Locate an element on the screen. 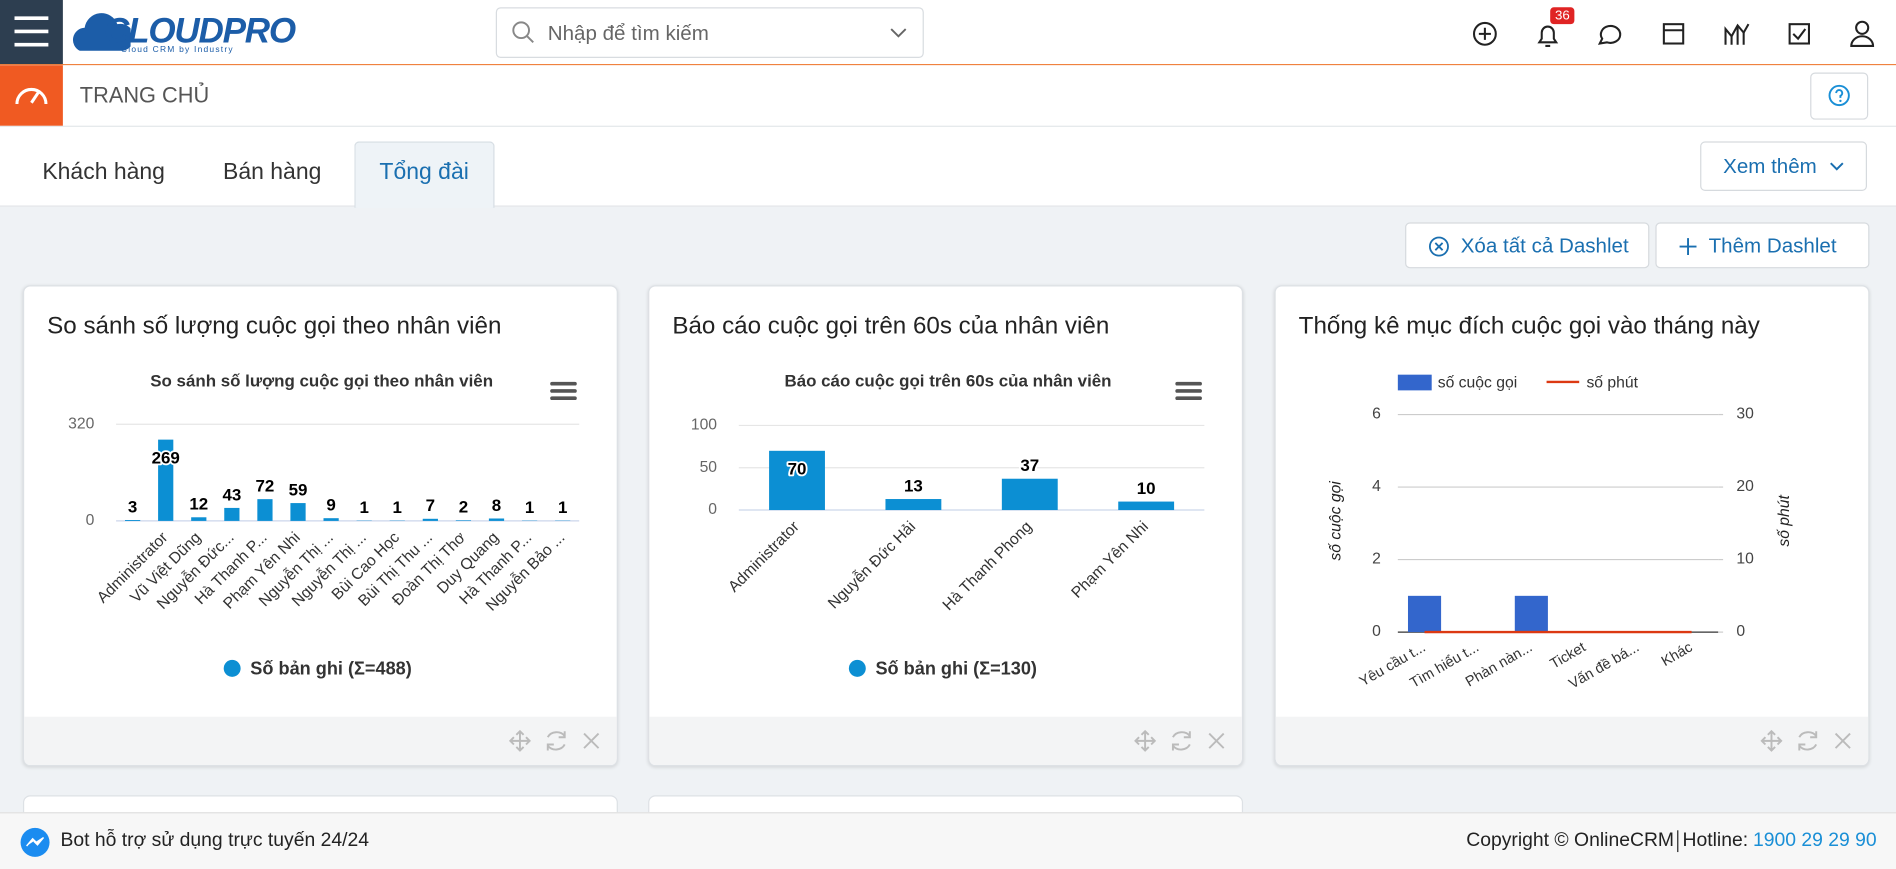 The image size is (1896, 869). notification-badge: 36 is located at coordinates (1562, 16).